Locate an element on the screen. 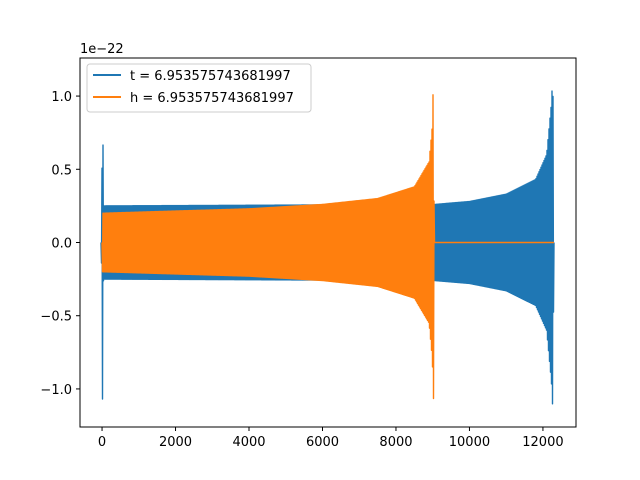 Image resolution: width=640 pixels, height=480 pixels. y-tick-label: 0.5 is located at coordinates (61, 170).